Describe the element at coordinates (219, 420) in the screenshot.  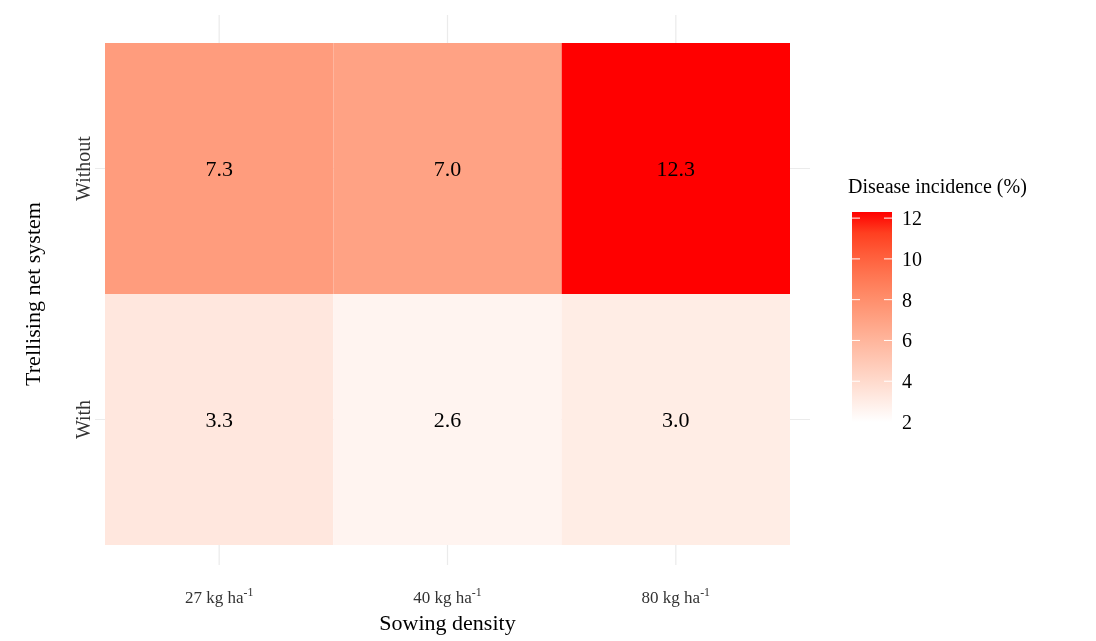
I see `data-label: 3.3` at that location.